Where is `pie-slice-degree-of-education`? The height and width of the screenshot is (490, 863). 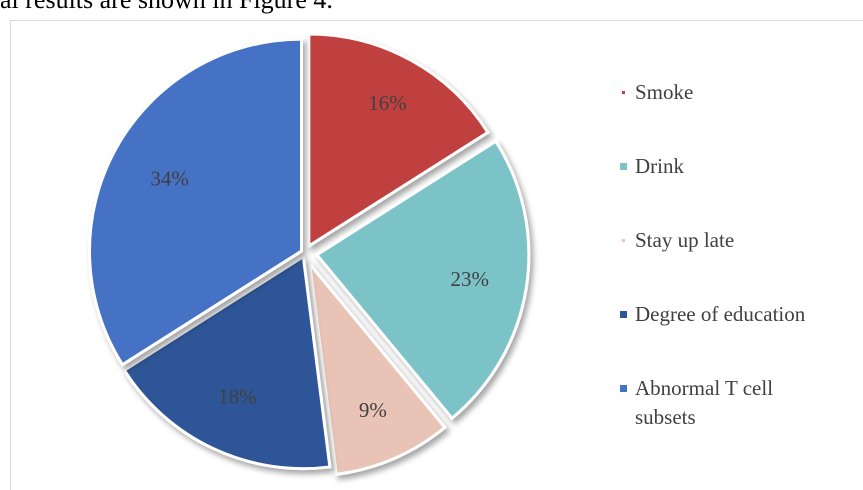
pie-slice-degree-of-education is located at coordinates (227, 362).